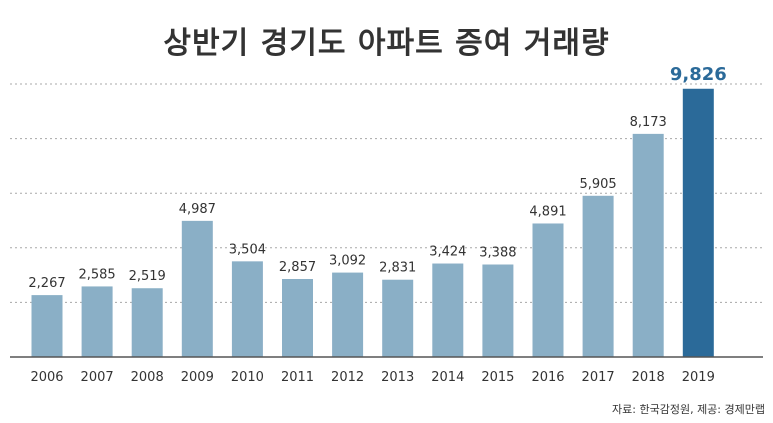  I want to click on value-label-2014: 3,424, so click(447, 252).